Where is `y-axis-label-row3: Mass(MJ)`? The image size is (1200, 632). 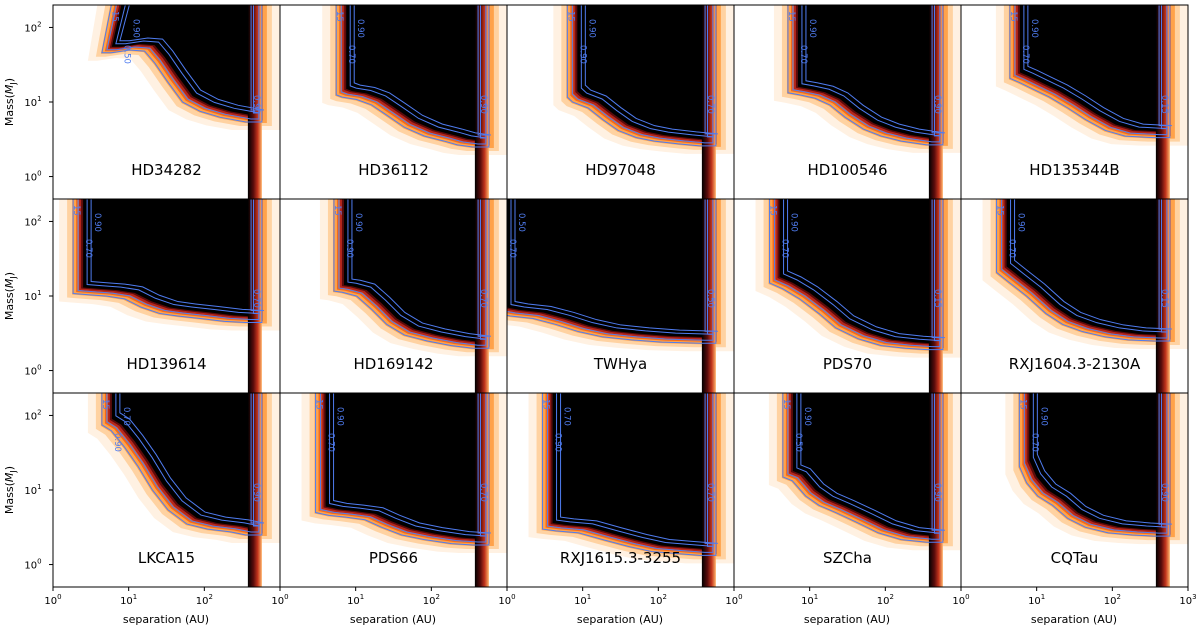
y-axis-label-row3: Mass(MJ) is located at coordinates (10, 490).